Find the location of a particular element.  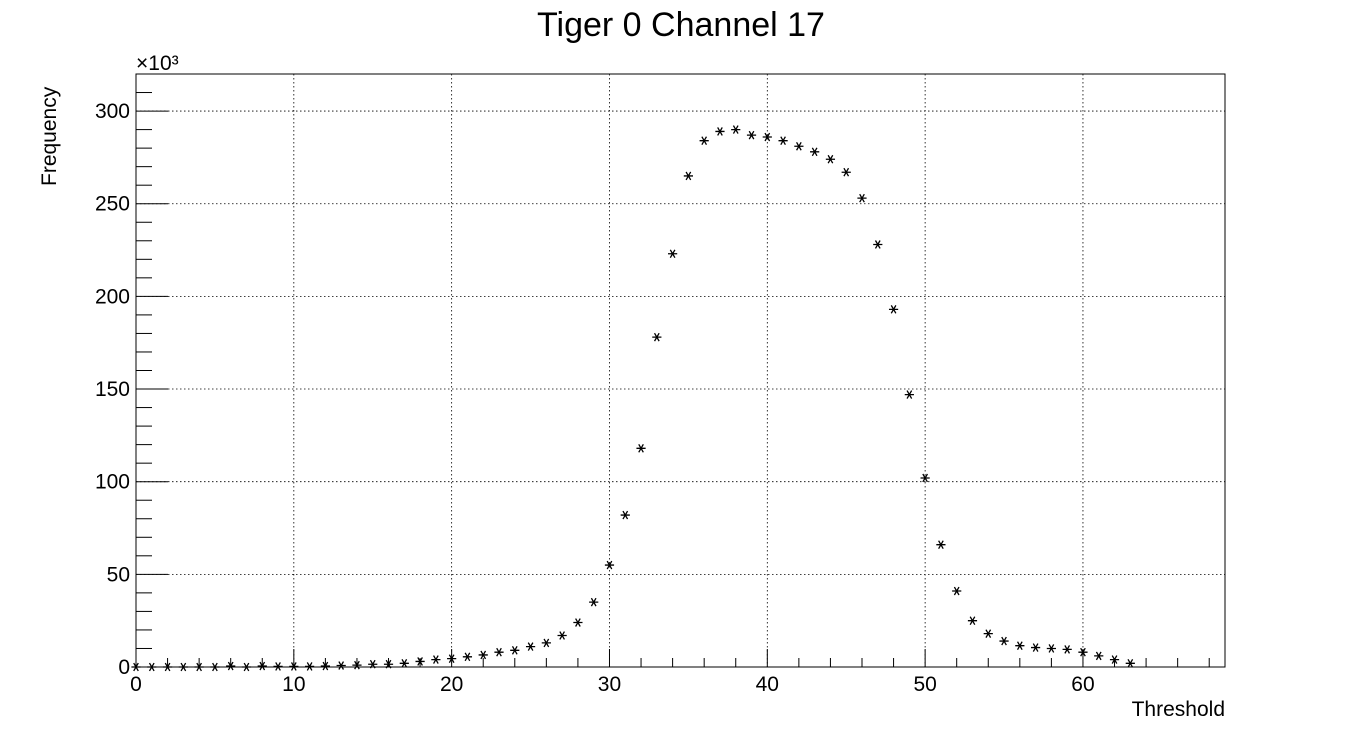

y-tick-label: 150 is located at coordinates (112, 389).